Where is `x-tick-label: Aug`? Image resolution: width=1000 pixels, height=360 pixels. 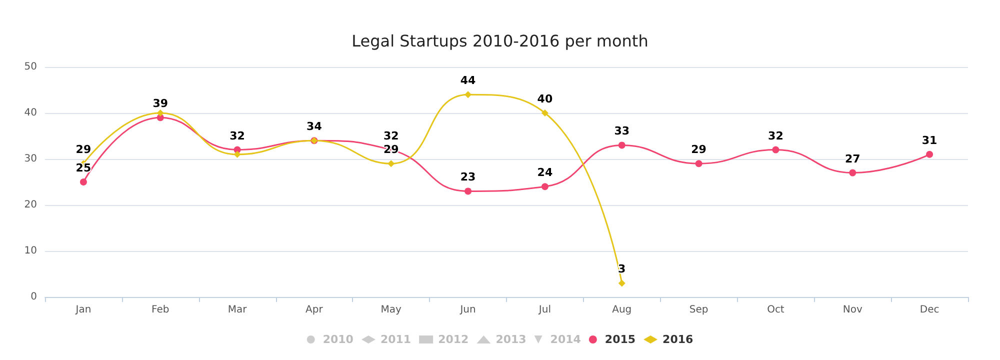
x-tick-label: Aug is located at coordinates (622, 310).